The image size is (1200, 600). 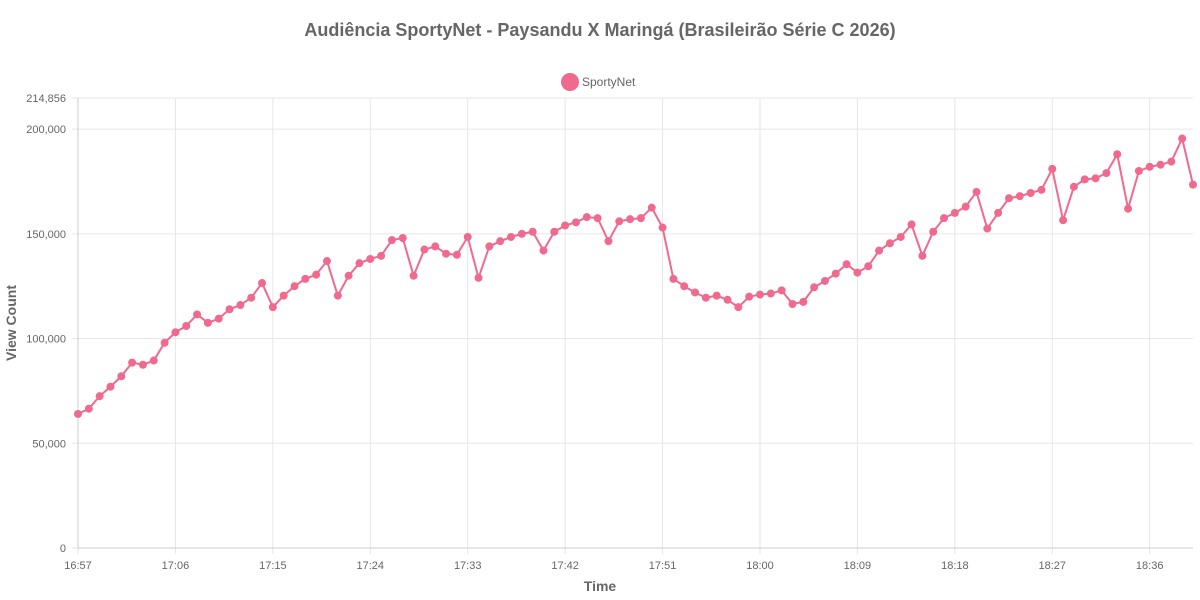 What do you see at coordinates (570, 82) in the screenshot?
I see `legend-marker-icon` at bounding box center [570, 82].